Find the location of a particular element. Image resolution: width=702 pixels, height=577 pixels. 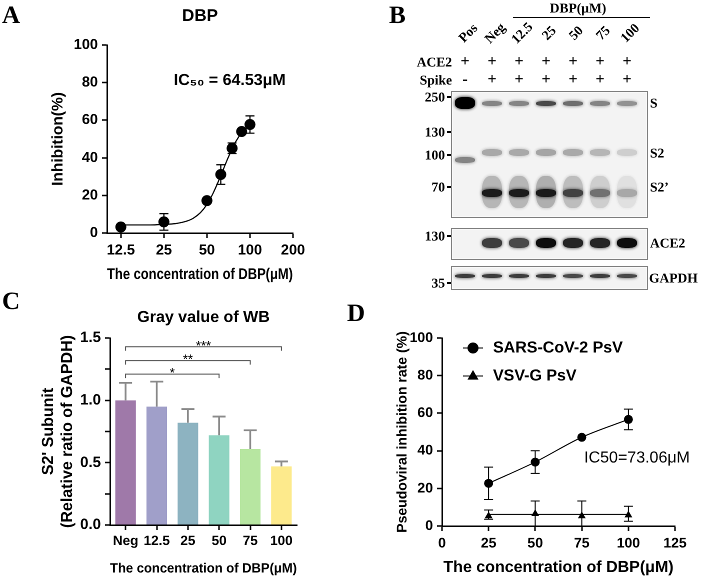

text: C is located at coordinates (11, 301).